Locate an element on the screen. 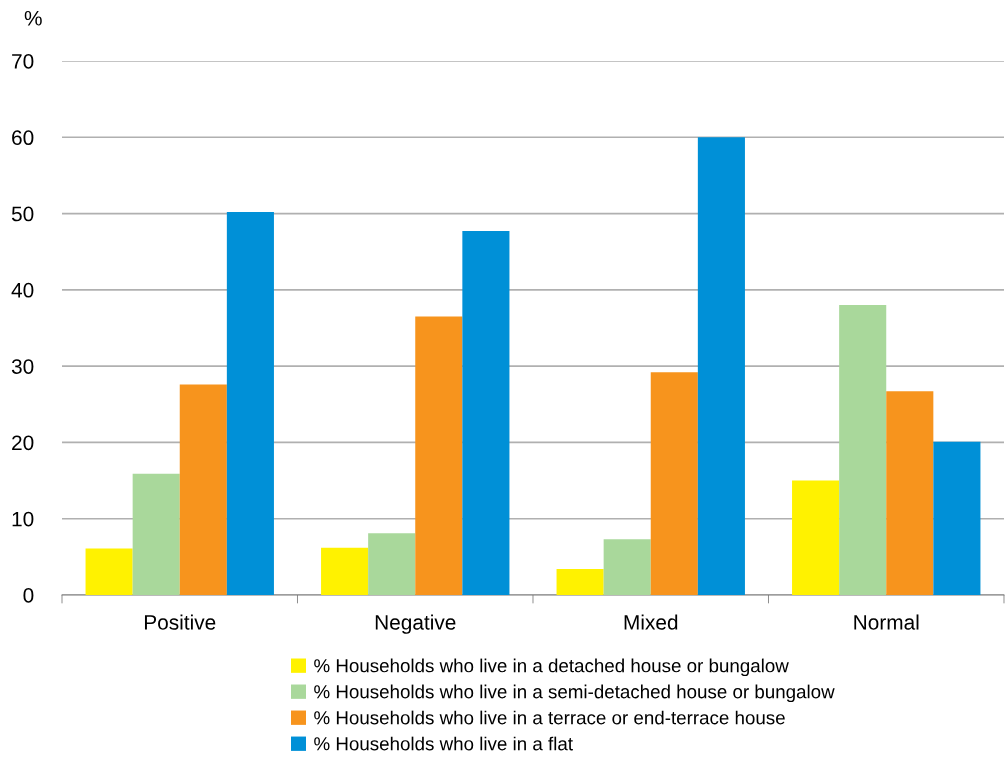 This screenshot has height=771, width=1005. x-tick-label: Mixed is located at coordinates (651, 622).